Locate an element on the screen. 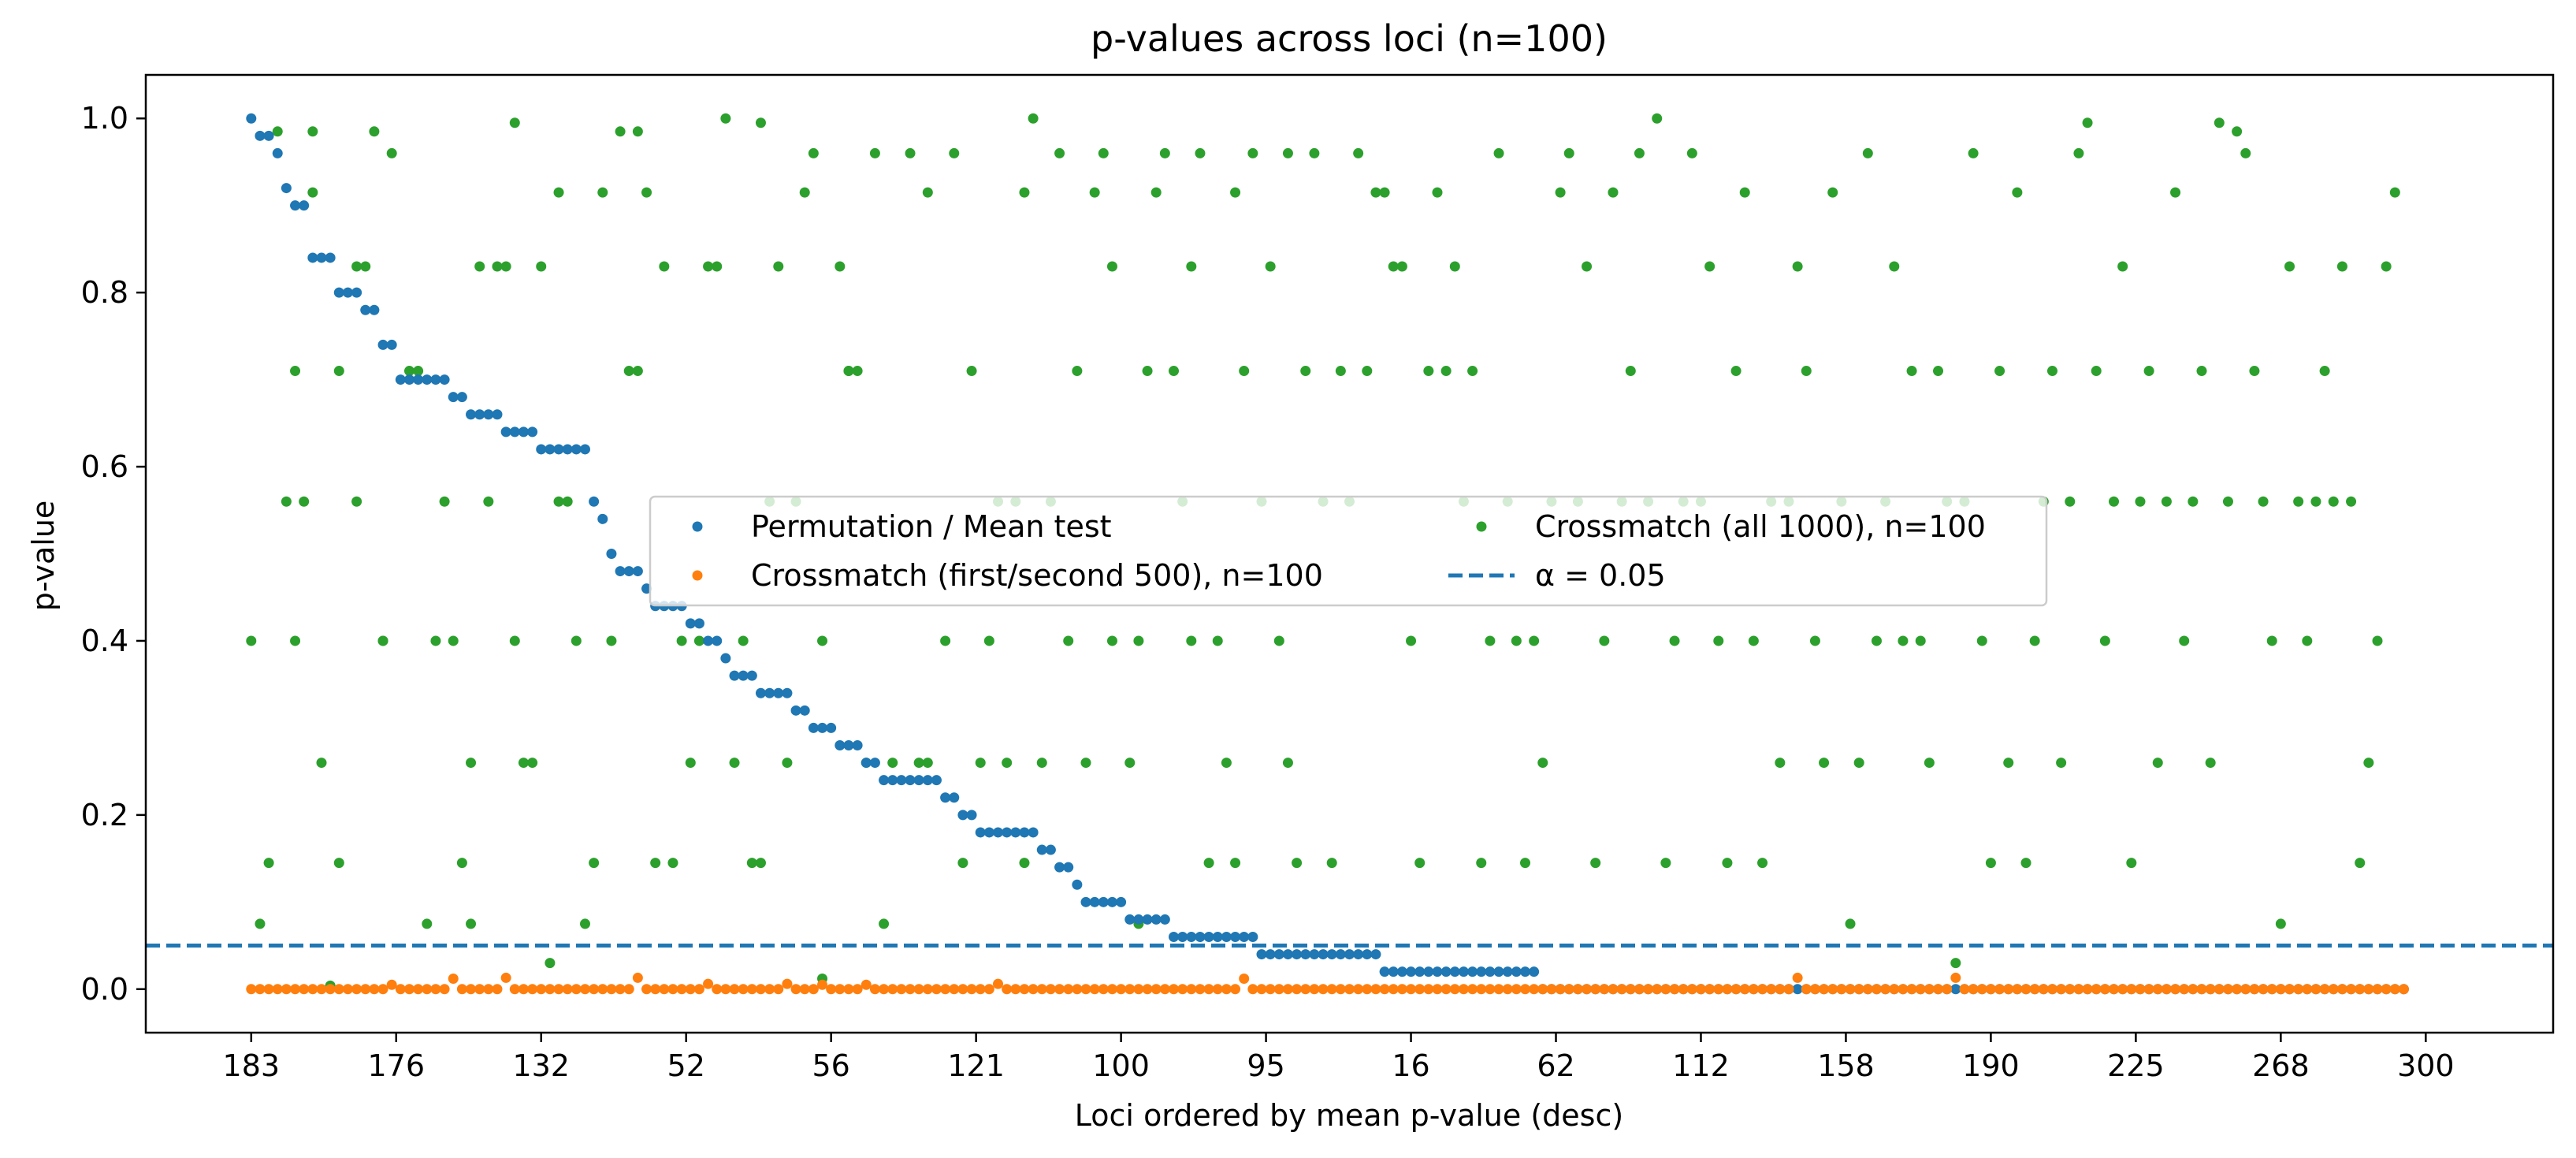 This screenshot has height=1158, width=2576. legend-entry-label: Crossmatch (first/second 500), n=100 is located at coordinates (1037, 575).